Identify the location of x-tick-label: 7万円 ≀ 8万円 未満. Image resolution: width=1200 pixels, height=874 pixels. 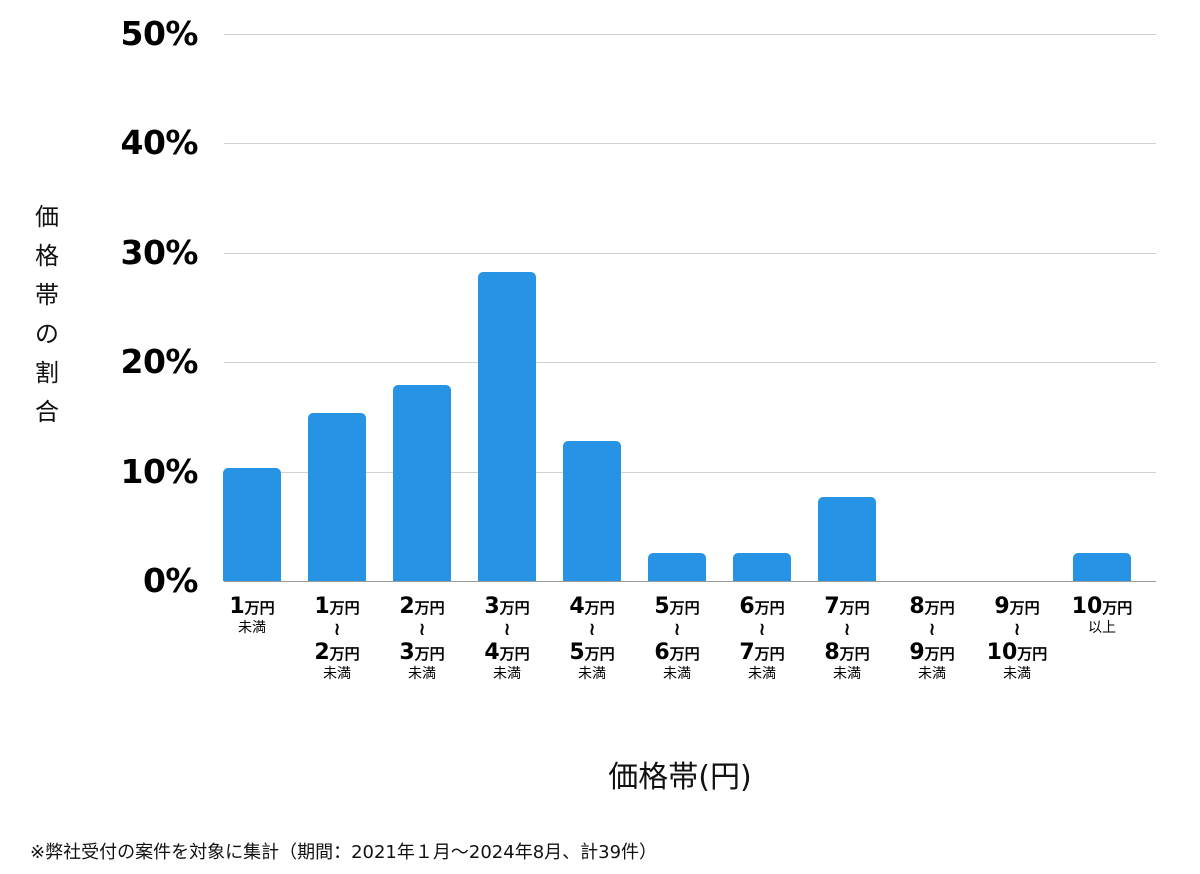
(847, 638).